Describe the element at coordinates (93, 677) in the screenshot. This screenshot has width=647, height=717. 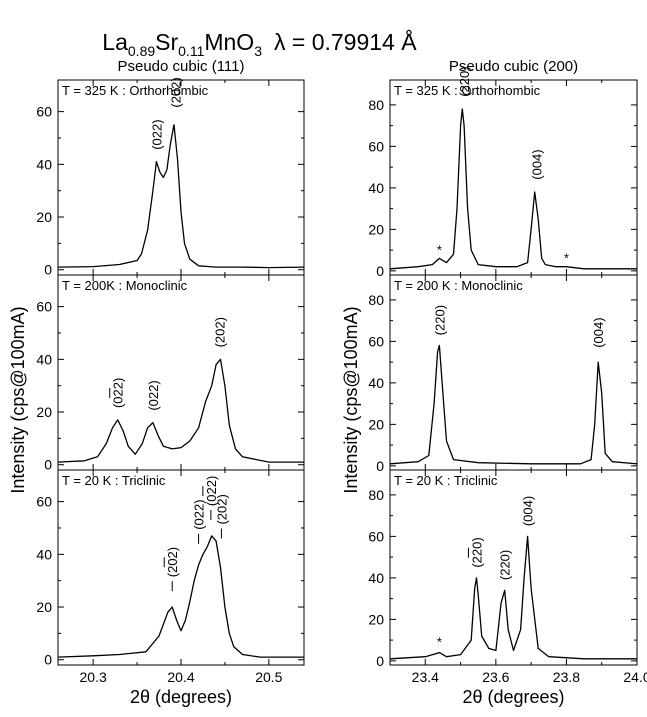
I see `x-tick-label: 20.3` at that location.